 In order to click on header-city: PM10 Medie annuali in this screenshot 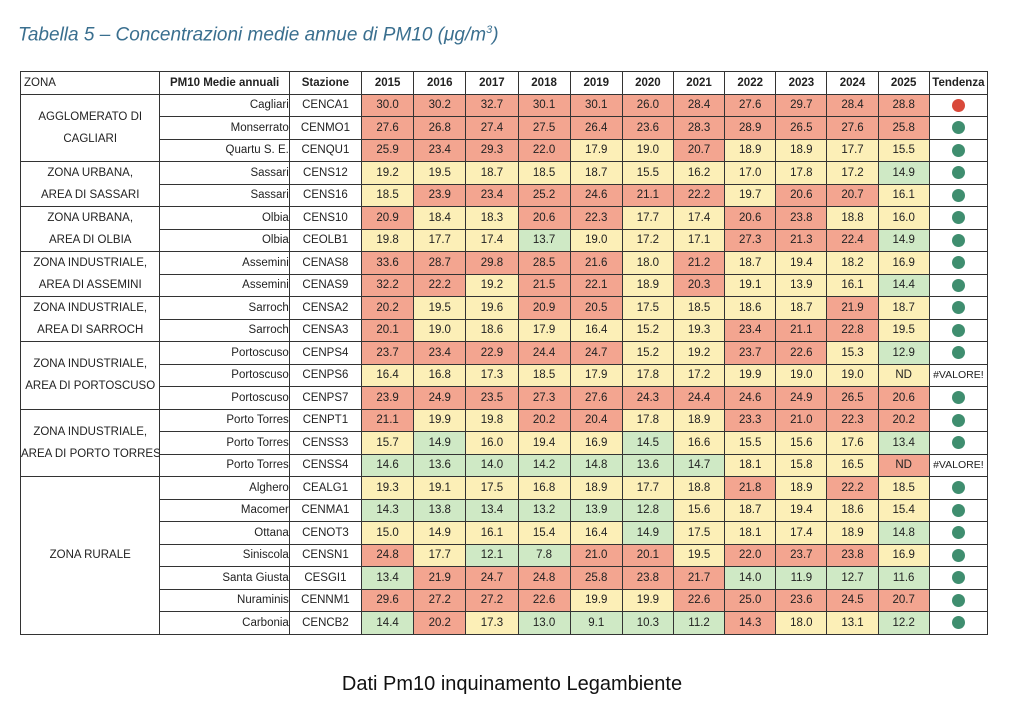, I will do `click(224, 83)`.